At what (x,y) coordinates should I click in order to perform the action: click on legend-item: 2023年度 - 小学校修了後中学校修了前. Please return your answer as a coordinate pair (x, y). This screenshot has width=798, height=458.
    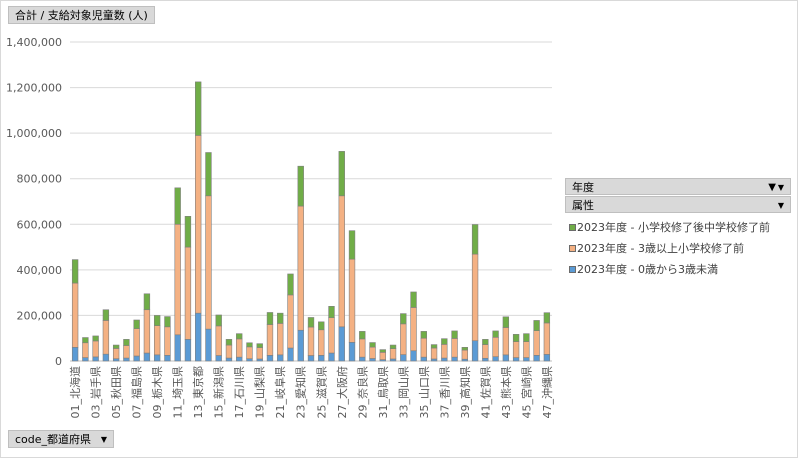
    Looking at the image, I should click on (678, 227).